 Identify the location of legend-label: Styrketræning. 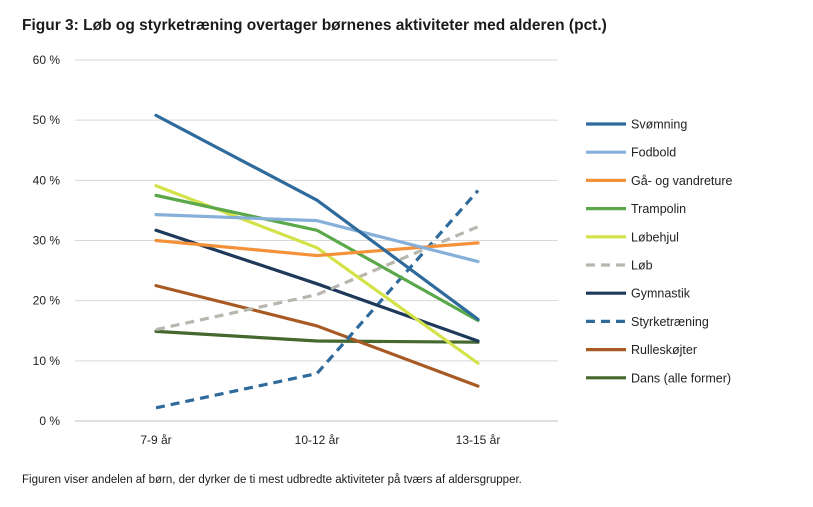
(670, 322).